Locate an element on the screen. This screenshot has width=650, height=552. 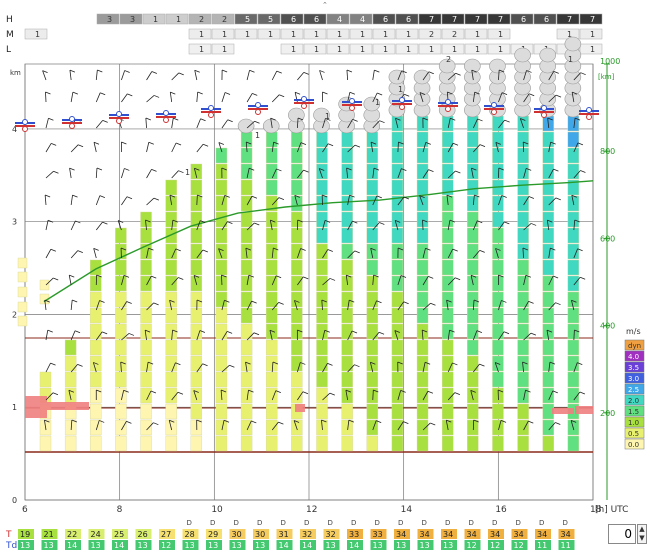
spinner-arrows-icon: ▲ ▼ is located at coordinates (642, 534).